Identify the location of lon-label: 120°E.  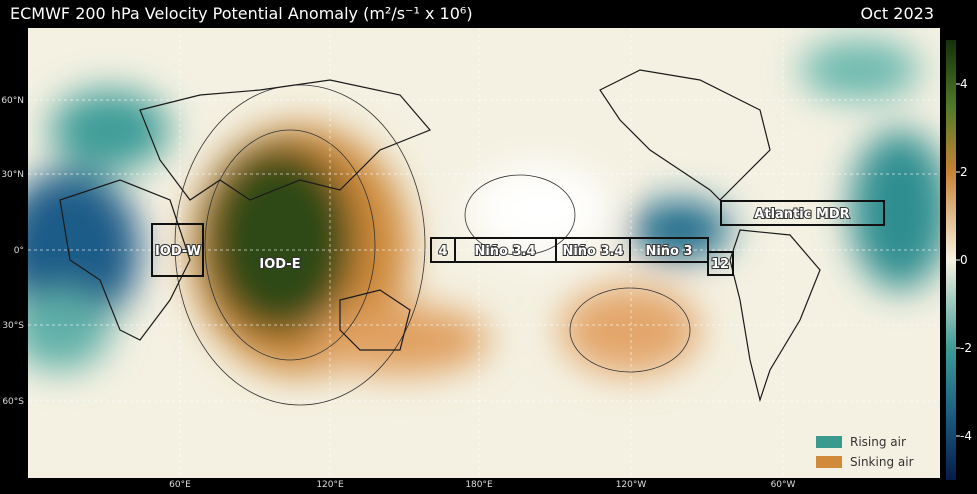
(330, 485).